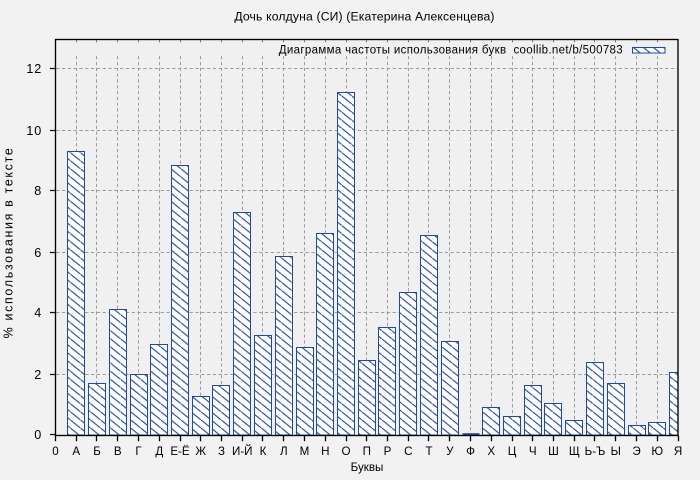 This screenshot has width=700, height=480. Describe the element at coordinates (367, 467) in the screenshot. I see `svg-text: Буквы` at that location.